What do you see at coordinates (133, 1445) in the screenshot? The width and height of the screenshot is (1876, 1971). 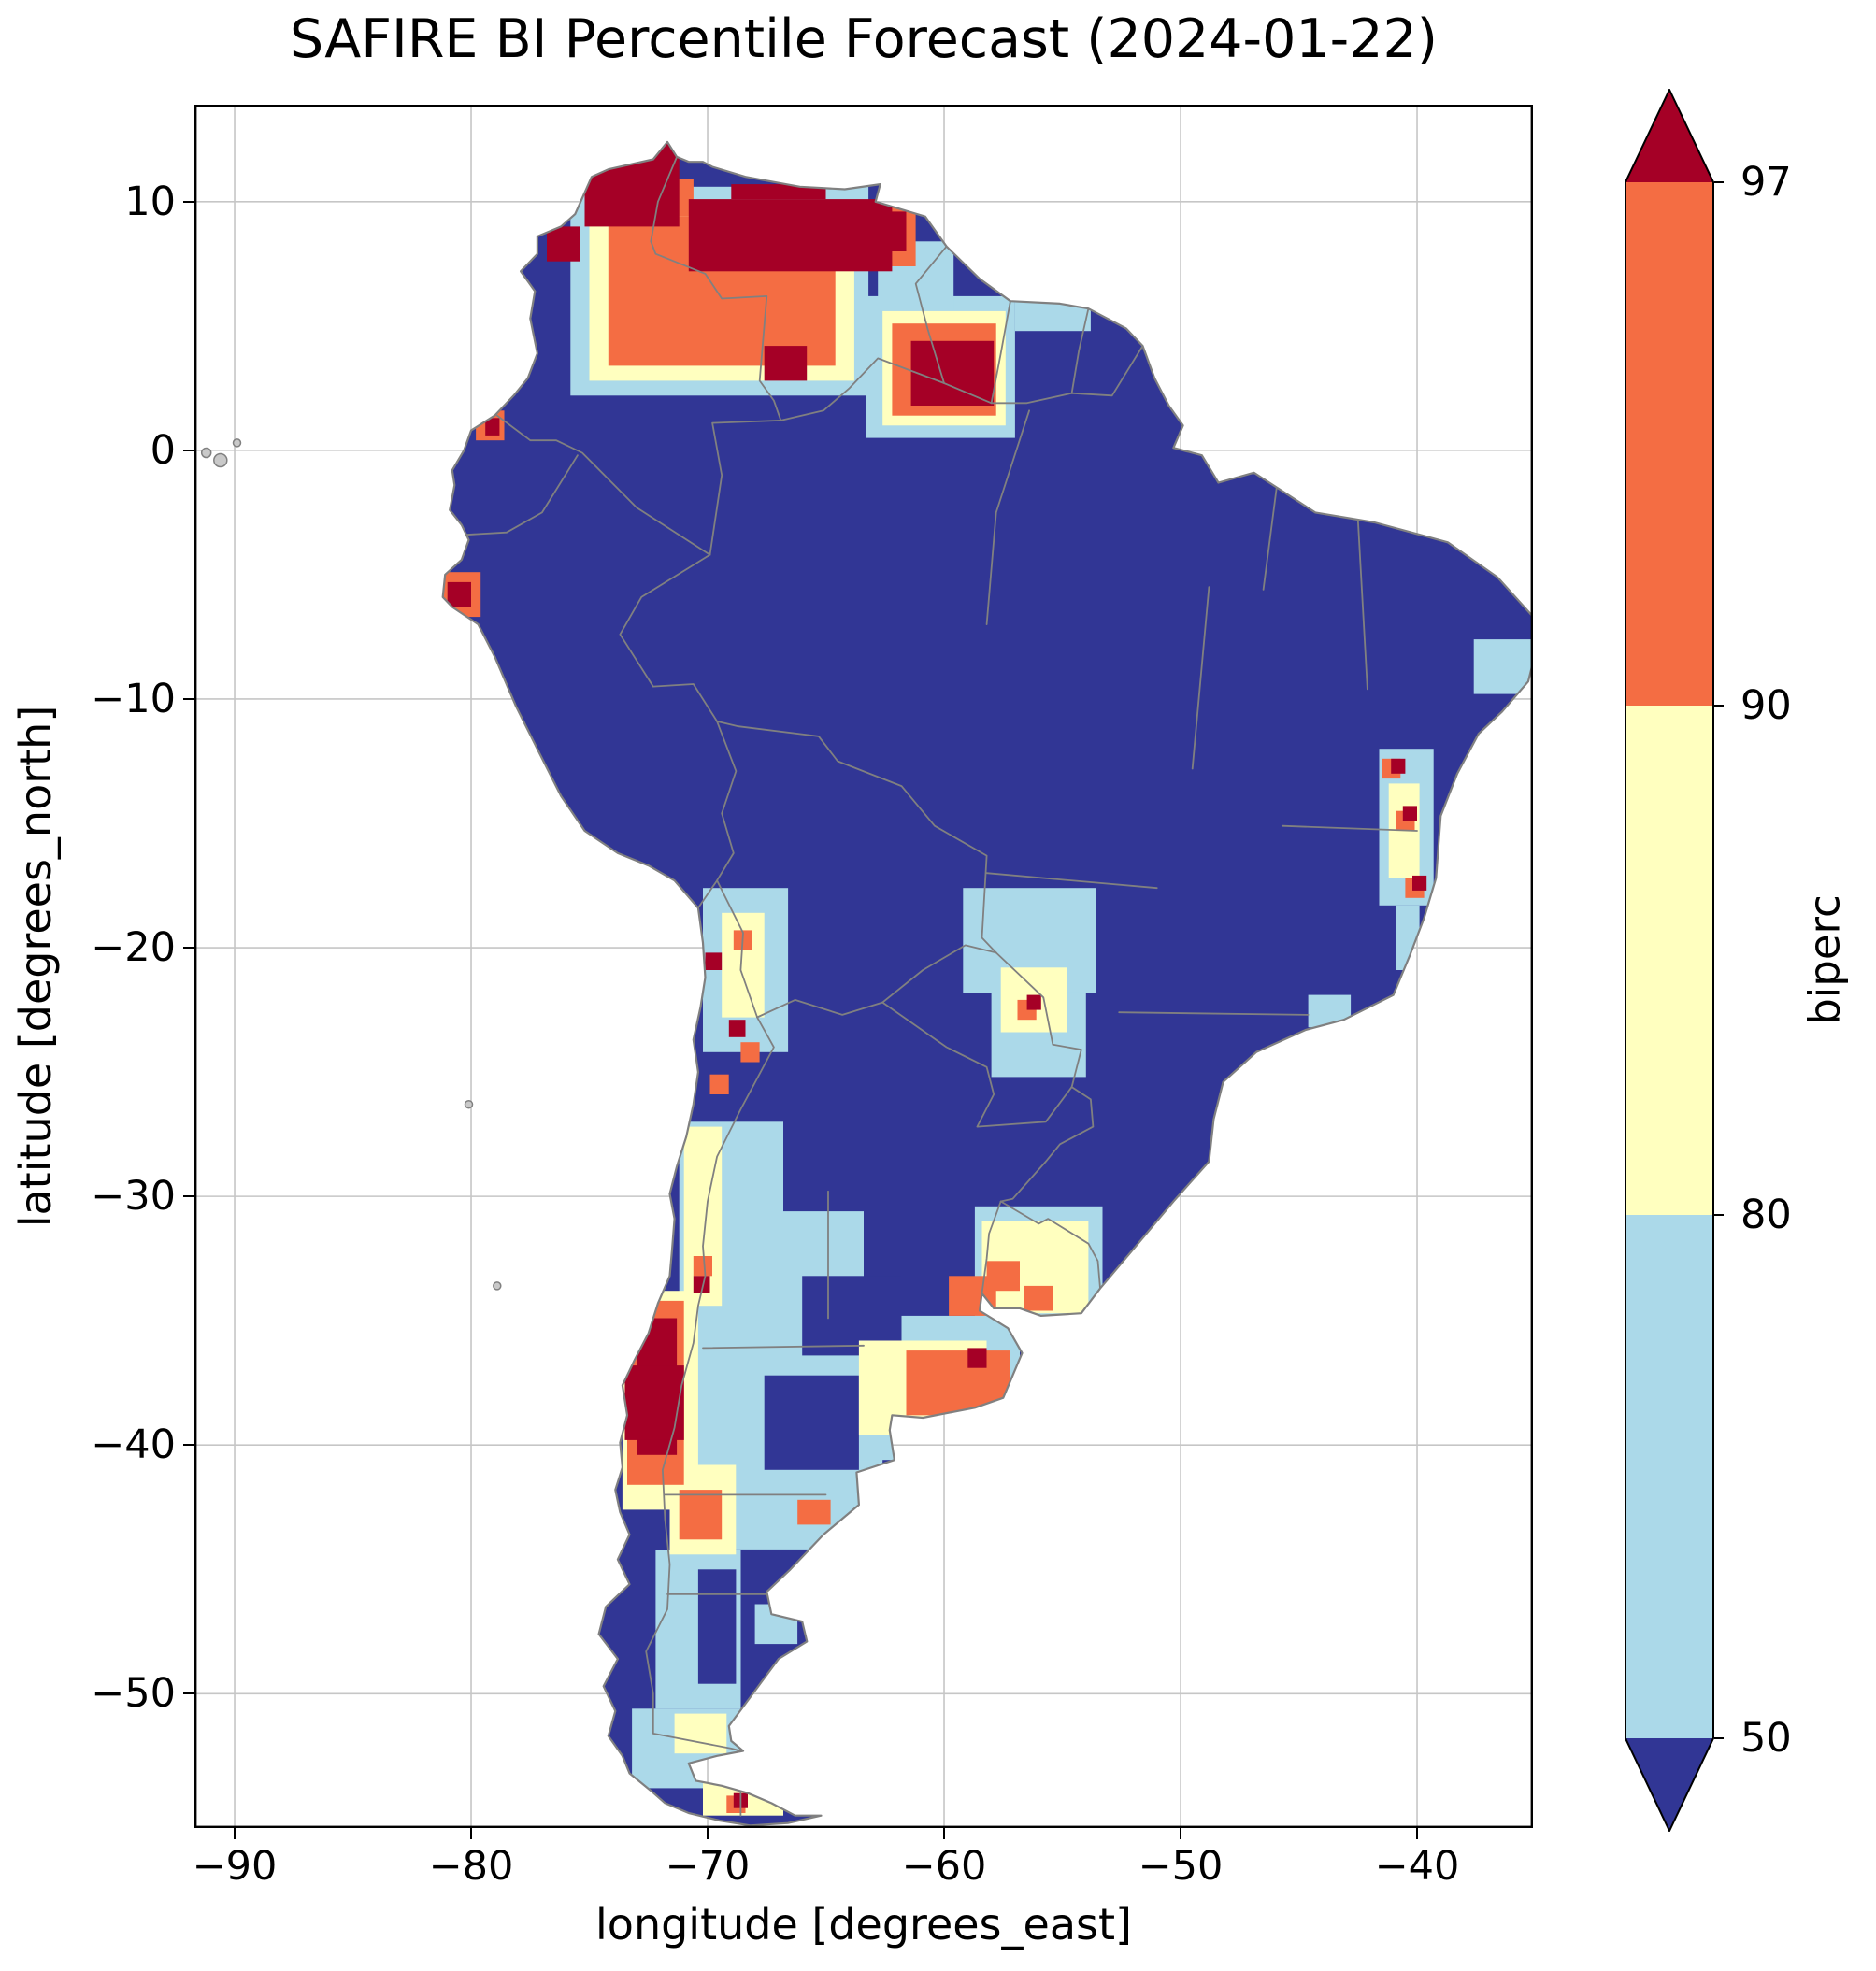 I see `y-tick-label: −40` at bounding box center [133, 1445].